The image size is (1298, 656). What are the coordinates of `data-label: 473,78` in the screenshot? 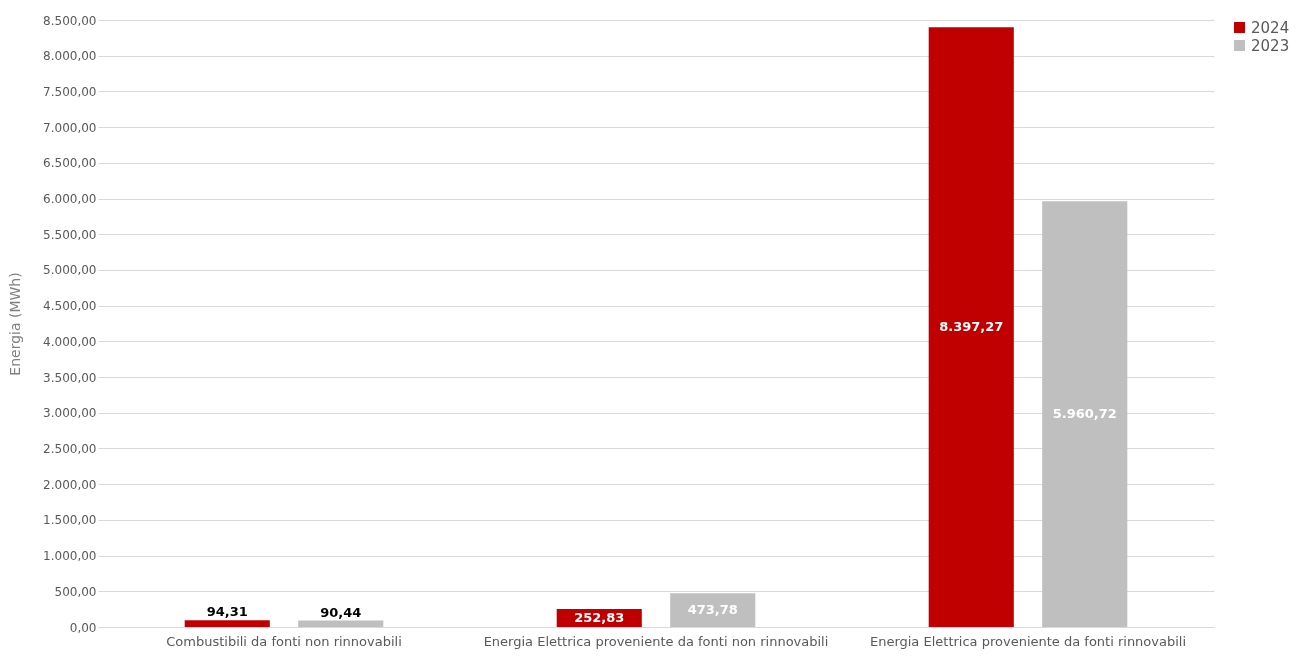 It's located at (712, 610).